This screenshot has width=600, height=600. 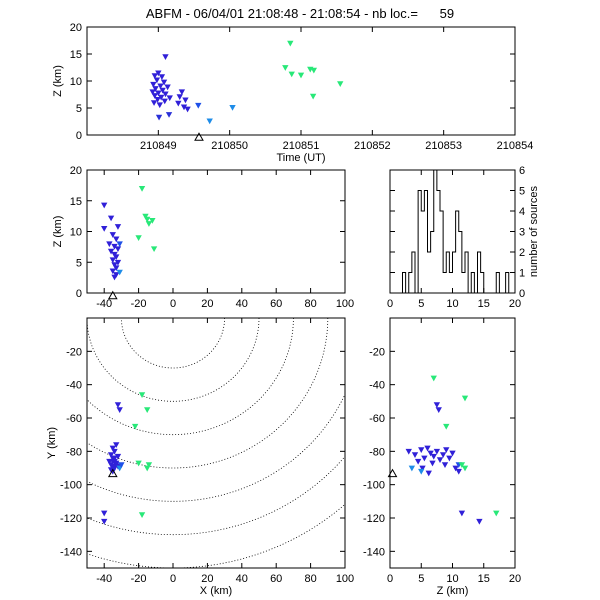 What do you see at coordinates (522, 212) in the screenshot?
I see `y-tick-label: 4` at bounding box center [522, 212].